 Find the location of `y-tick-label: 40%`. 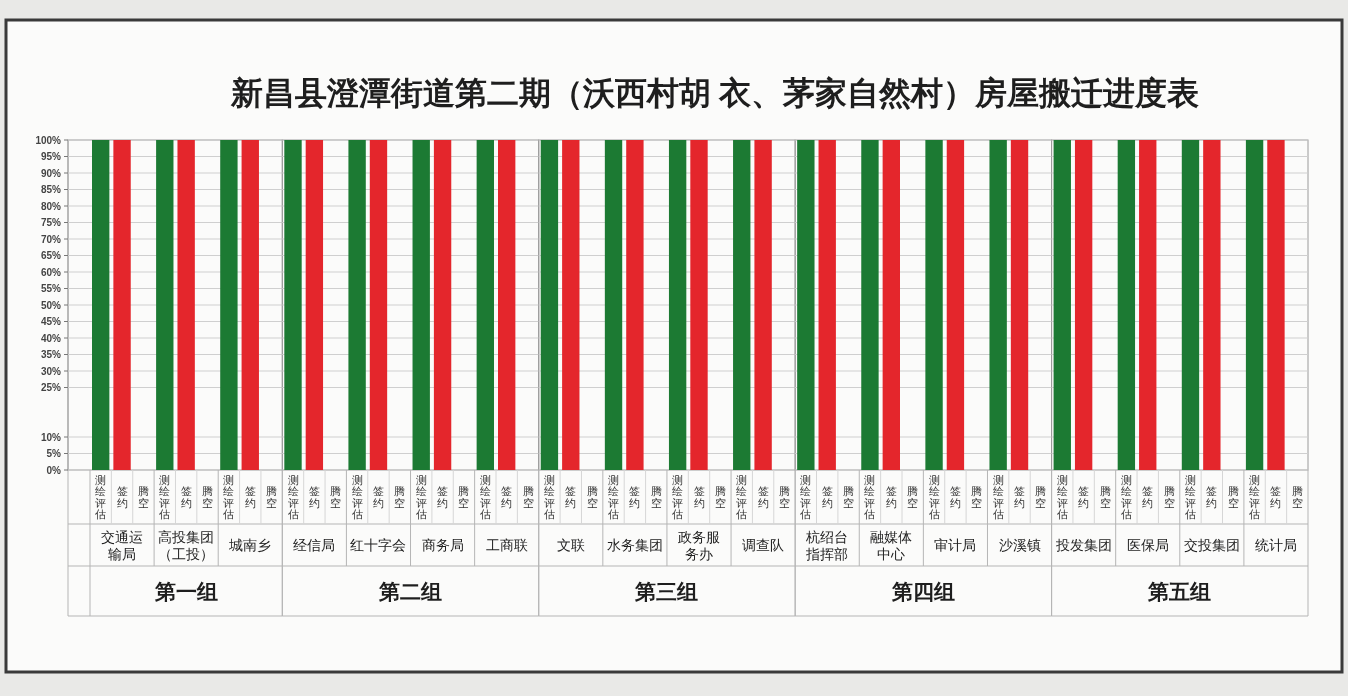

y-tick-label: 40% is located at coordinates (51, 338).